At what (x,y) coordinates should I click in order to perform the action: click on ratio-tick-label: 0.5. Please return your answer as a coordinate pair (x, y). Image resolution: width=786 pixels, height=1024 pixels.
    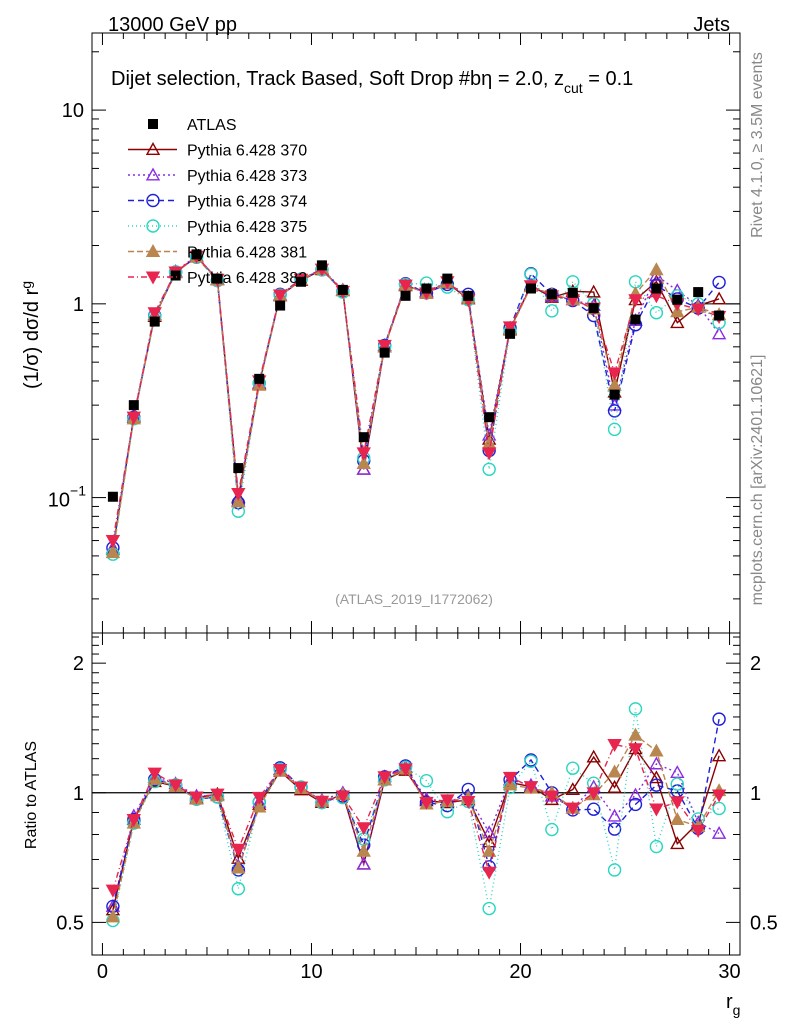
    Looking at the image, I should click on (70, 923).